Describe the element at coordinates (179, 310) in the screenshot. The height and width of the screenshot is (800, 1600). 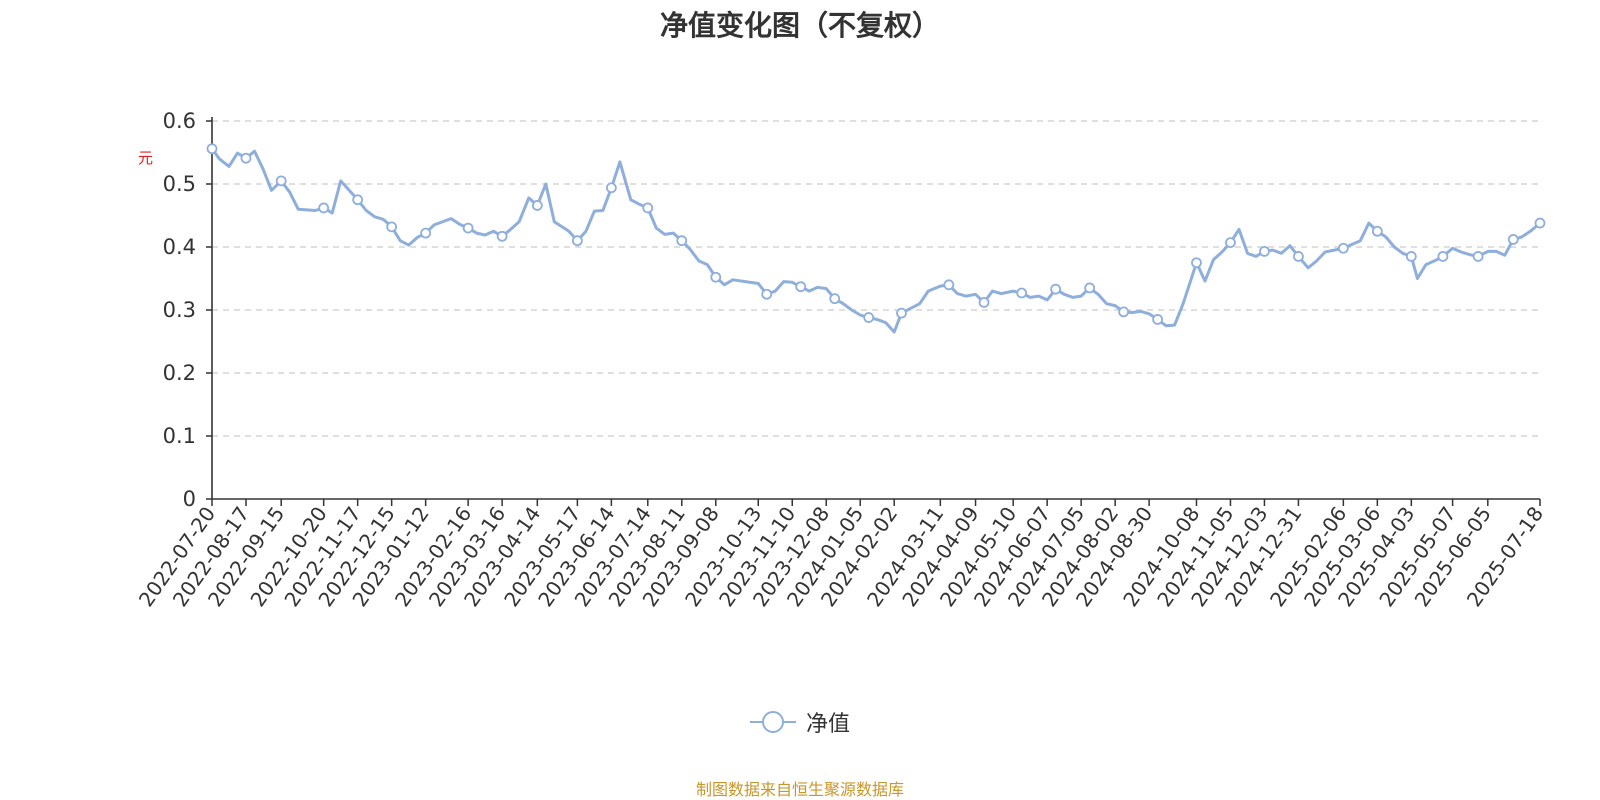
I see `y-tick-label: 0.3` at that location.